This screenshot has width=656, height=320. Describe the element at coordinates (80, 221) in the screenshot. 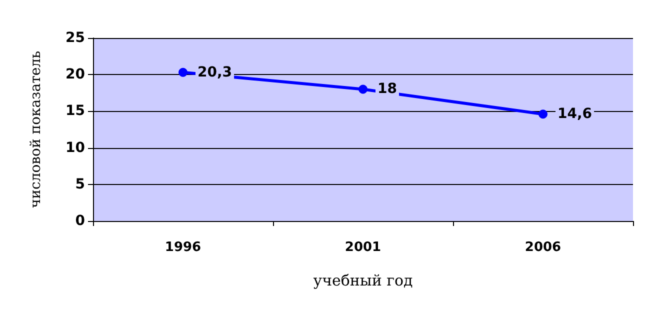

I see `y-tick-label: 0` at that location.